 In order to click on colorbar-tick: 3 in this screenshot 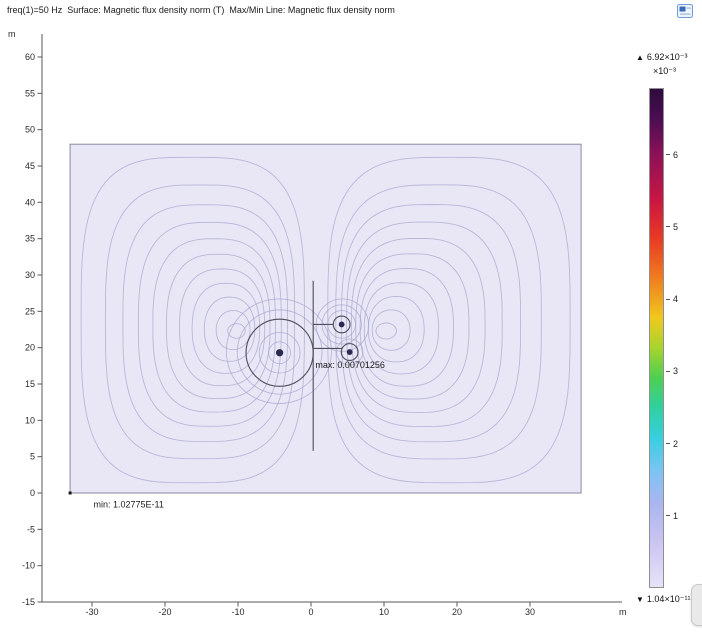, I will do `click(672, 371)`.